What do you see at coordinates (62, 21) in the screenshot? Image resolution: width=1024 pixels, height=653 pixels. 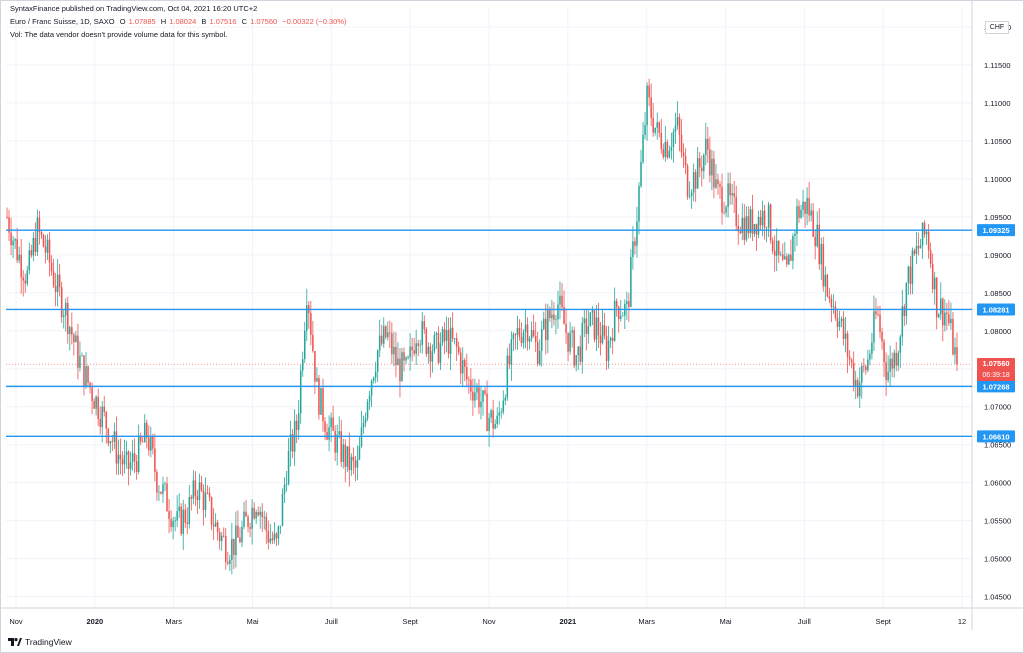 I see `symbol-name: Euro / Franc Suisse, 1D, SAXO` at bounding box center [62, 21].